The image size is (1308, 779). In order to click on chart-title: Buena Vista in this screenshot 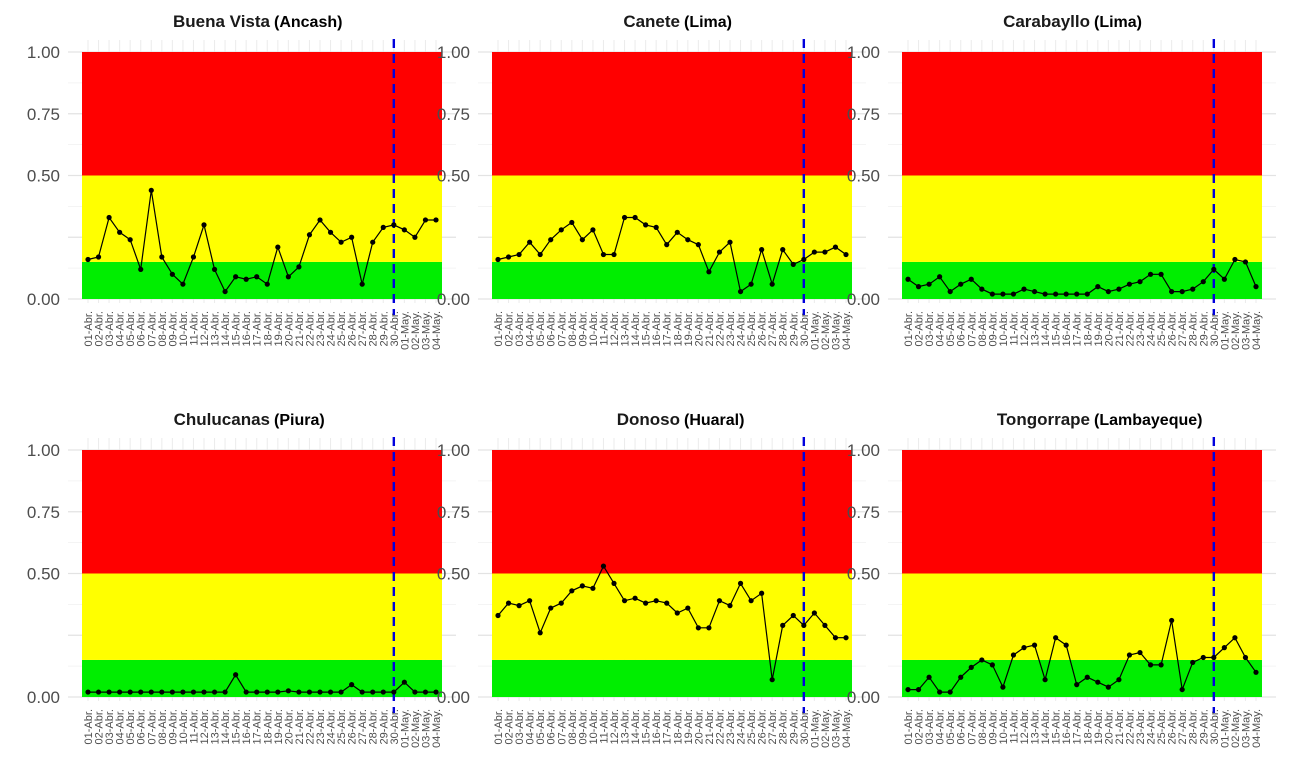, I will do `click(222, 21)`.